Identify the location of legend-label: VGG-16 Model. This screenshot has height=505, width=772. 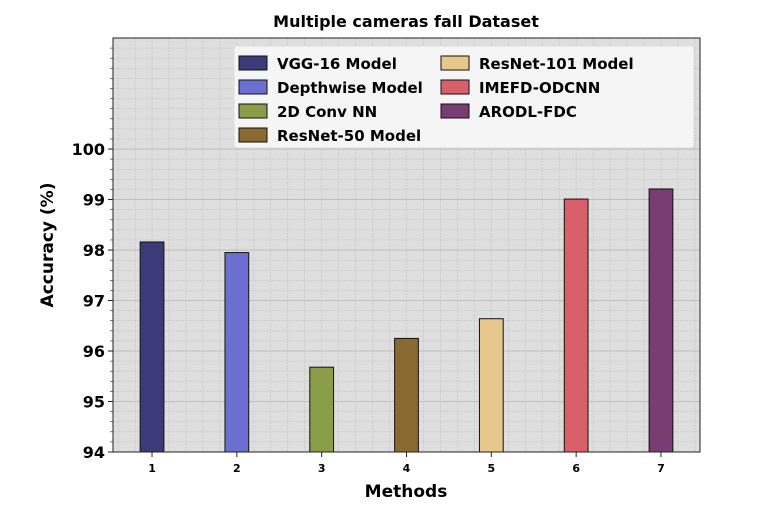
(337, 64).